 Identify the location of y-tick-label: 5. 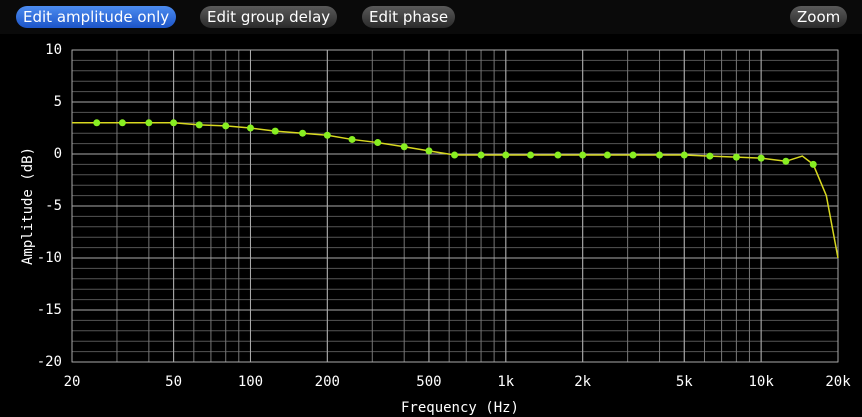
(58, 102).